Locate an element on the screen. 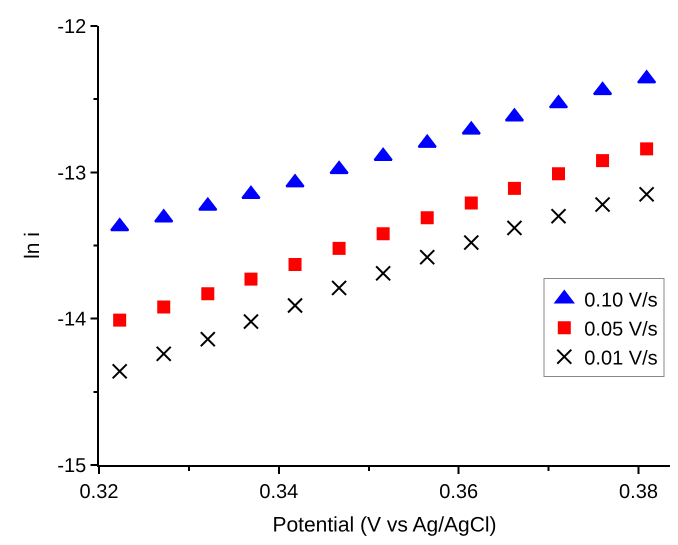 This screenshot has width=678, height=545. x-tick-label: 0.38 is located at coordinates (638, 491).